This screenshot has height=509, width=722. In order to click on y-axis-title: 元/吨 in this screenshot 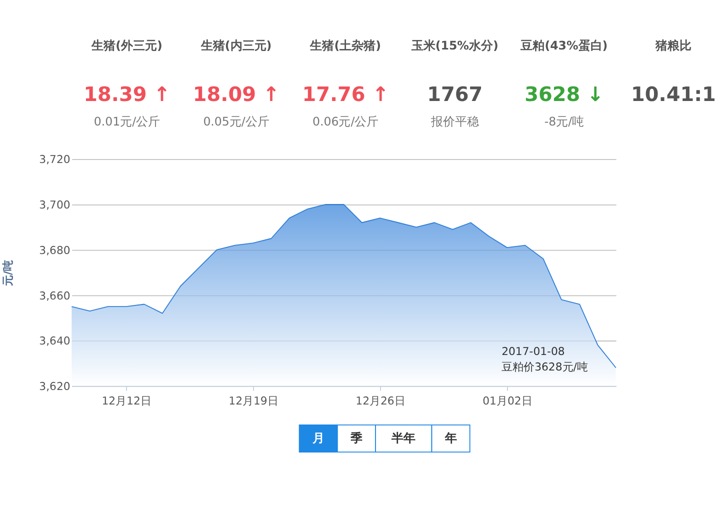, I will do `click(7, 273)`.